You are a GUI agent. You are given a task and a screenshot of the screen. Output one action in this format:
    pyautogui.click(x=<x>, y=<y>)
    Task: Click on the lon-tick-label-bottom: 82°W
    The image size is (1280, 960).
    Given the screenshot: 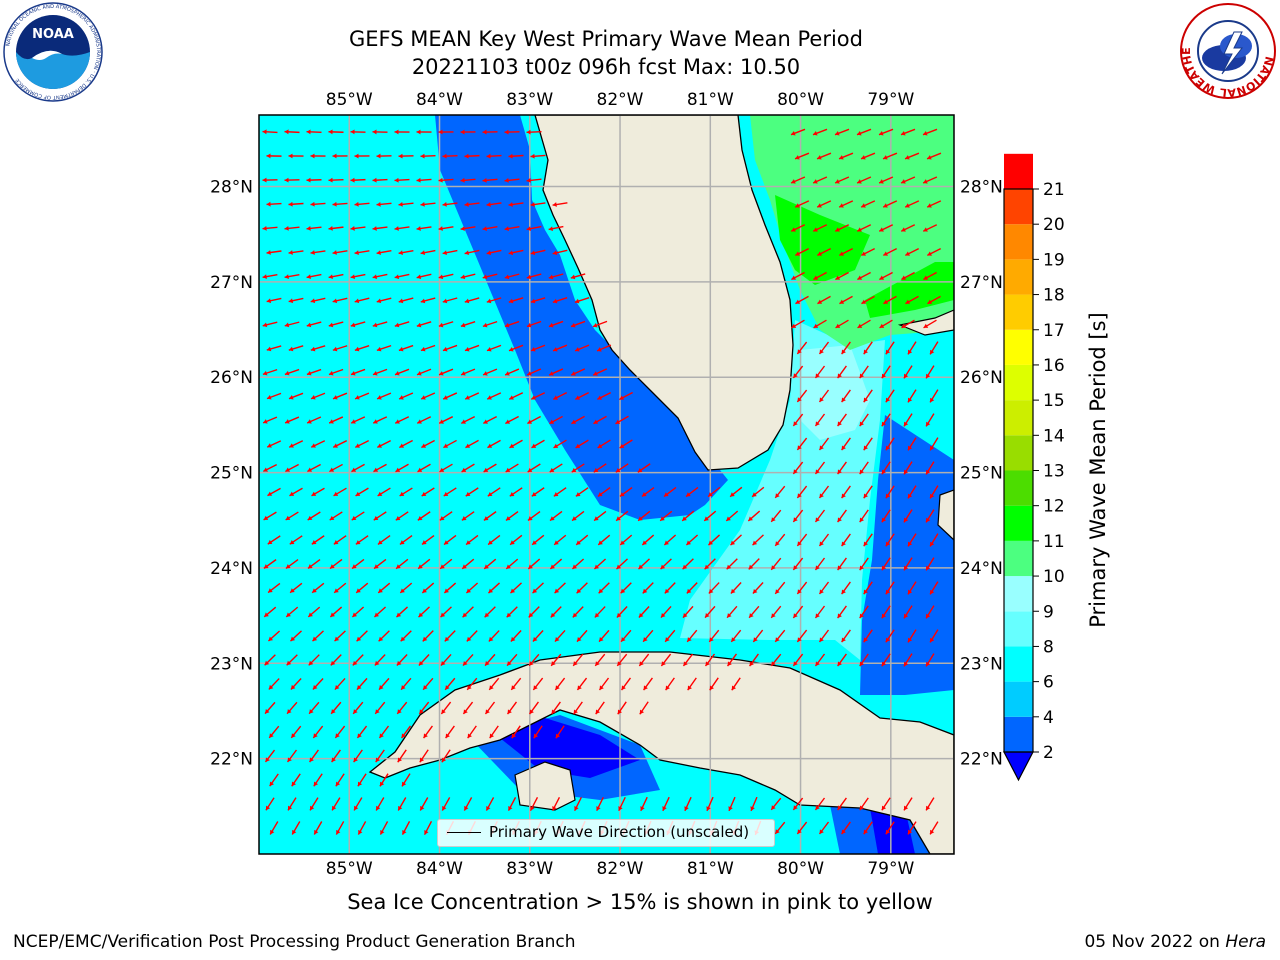 What is the action you would take?
    pyautogui.click(x=620, y=869)
    